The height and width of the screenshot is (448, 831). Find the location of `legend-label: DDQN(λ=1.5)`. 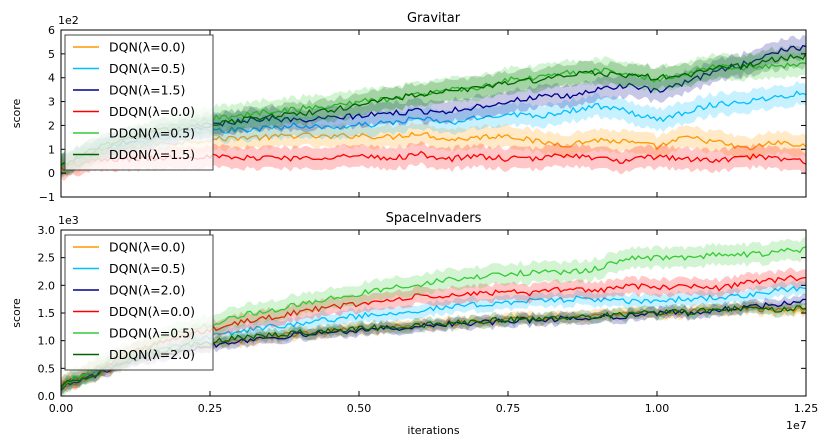

legend-label: DDQN(λ=1.5) is located at coordinates (152, 154).